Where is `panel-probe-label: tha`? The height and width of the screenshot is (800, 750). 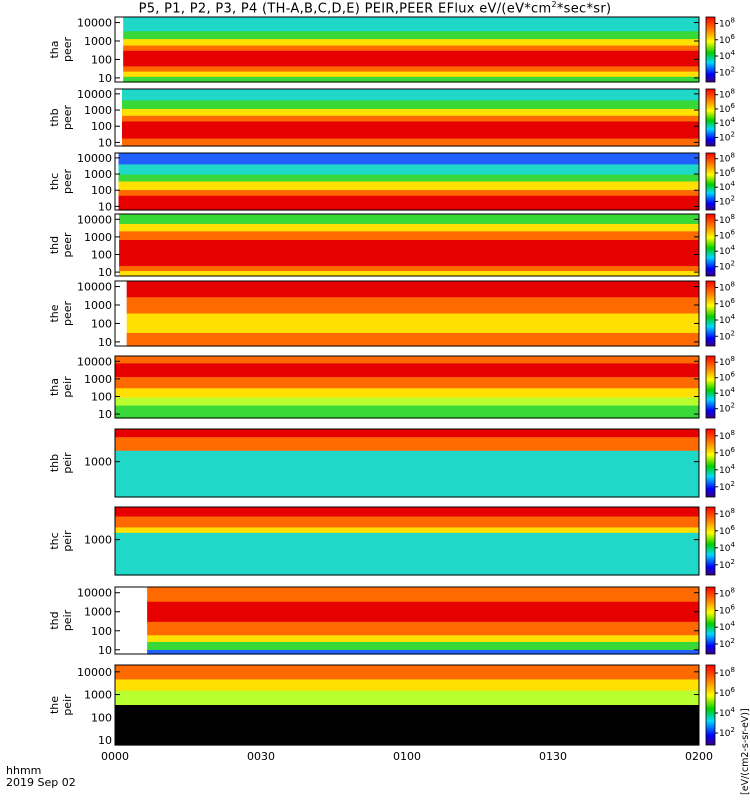
panel-probe-label: tha is located at coordinates (54, 49).